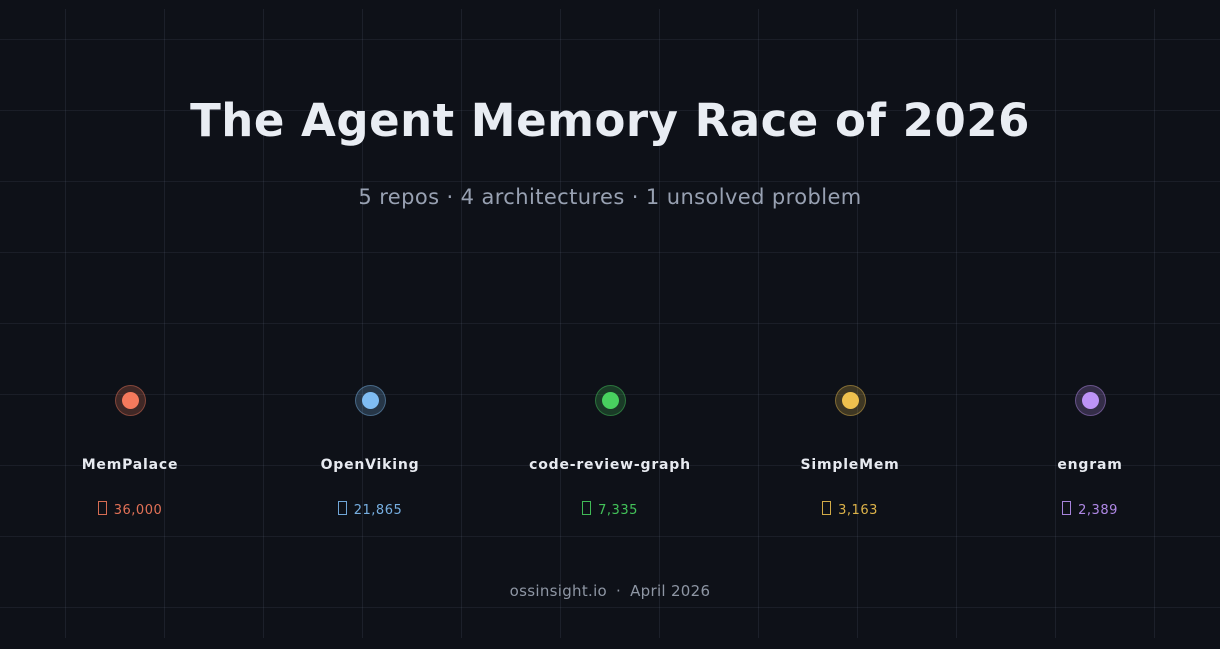 The width and height of the screenshot is (1220, 649). What do you see at coordinates (1090, 451) in the screenshot?
I see `repo-item: engram 2,389` at bounding box center [1090, 451].